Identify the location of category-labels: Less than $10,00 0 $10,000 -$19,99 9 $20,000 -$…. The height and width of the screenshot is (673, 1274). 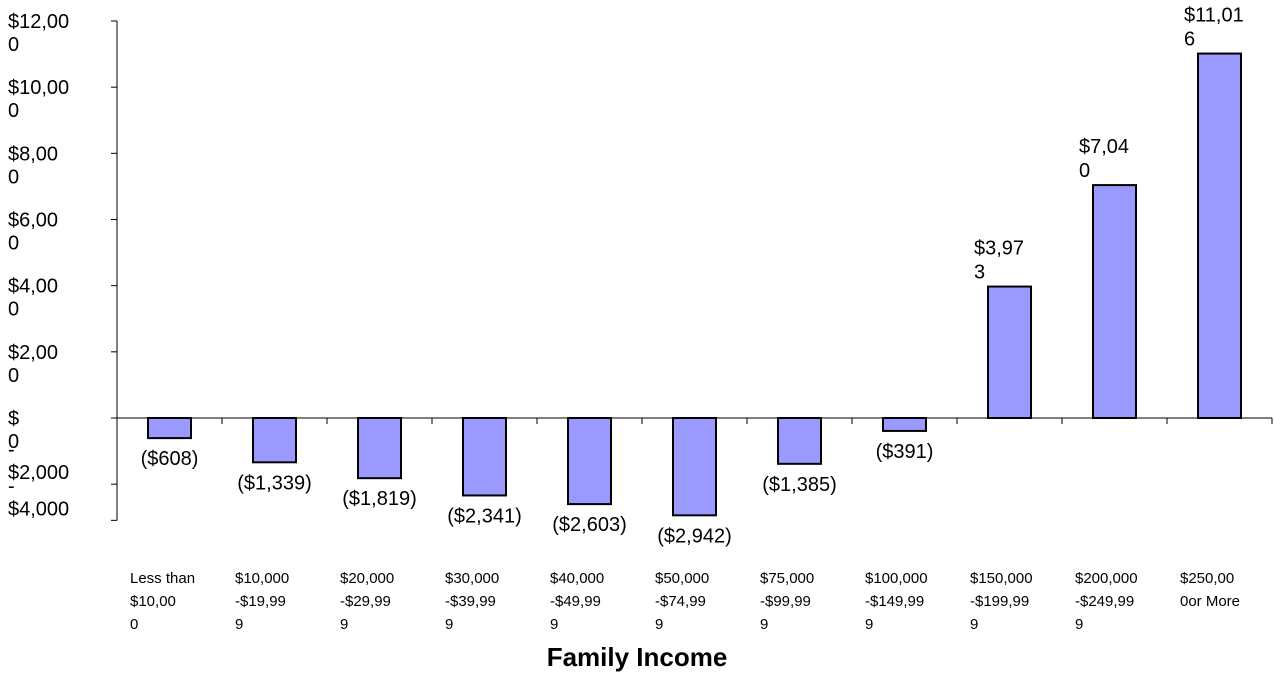
(685, 601).